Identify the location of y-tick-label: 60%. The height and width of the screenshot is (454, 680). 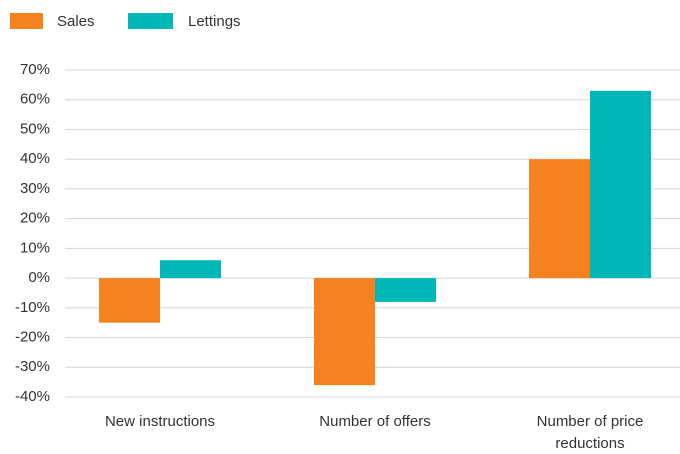
(35, 99).